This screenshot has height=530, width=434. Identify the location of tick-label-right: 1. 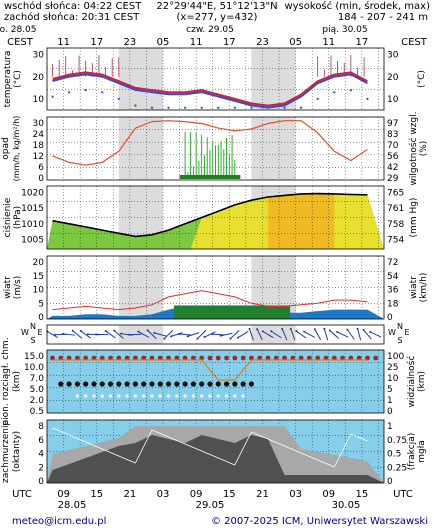
(390, 401).